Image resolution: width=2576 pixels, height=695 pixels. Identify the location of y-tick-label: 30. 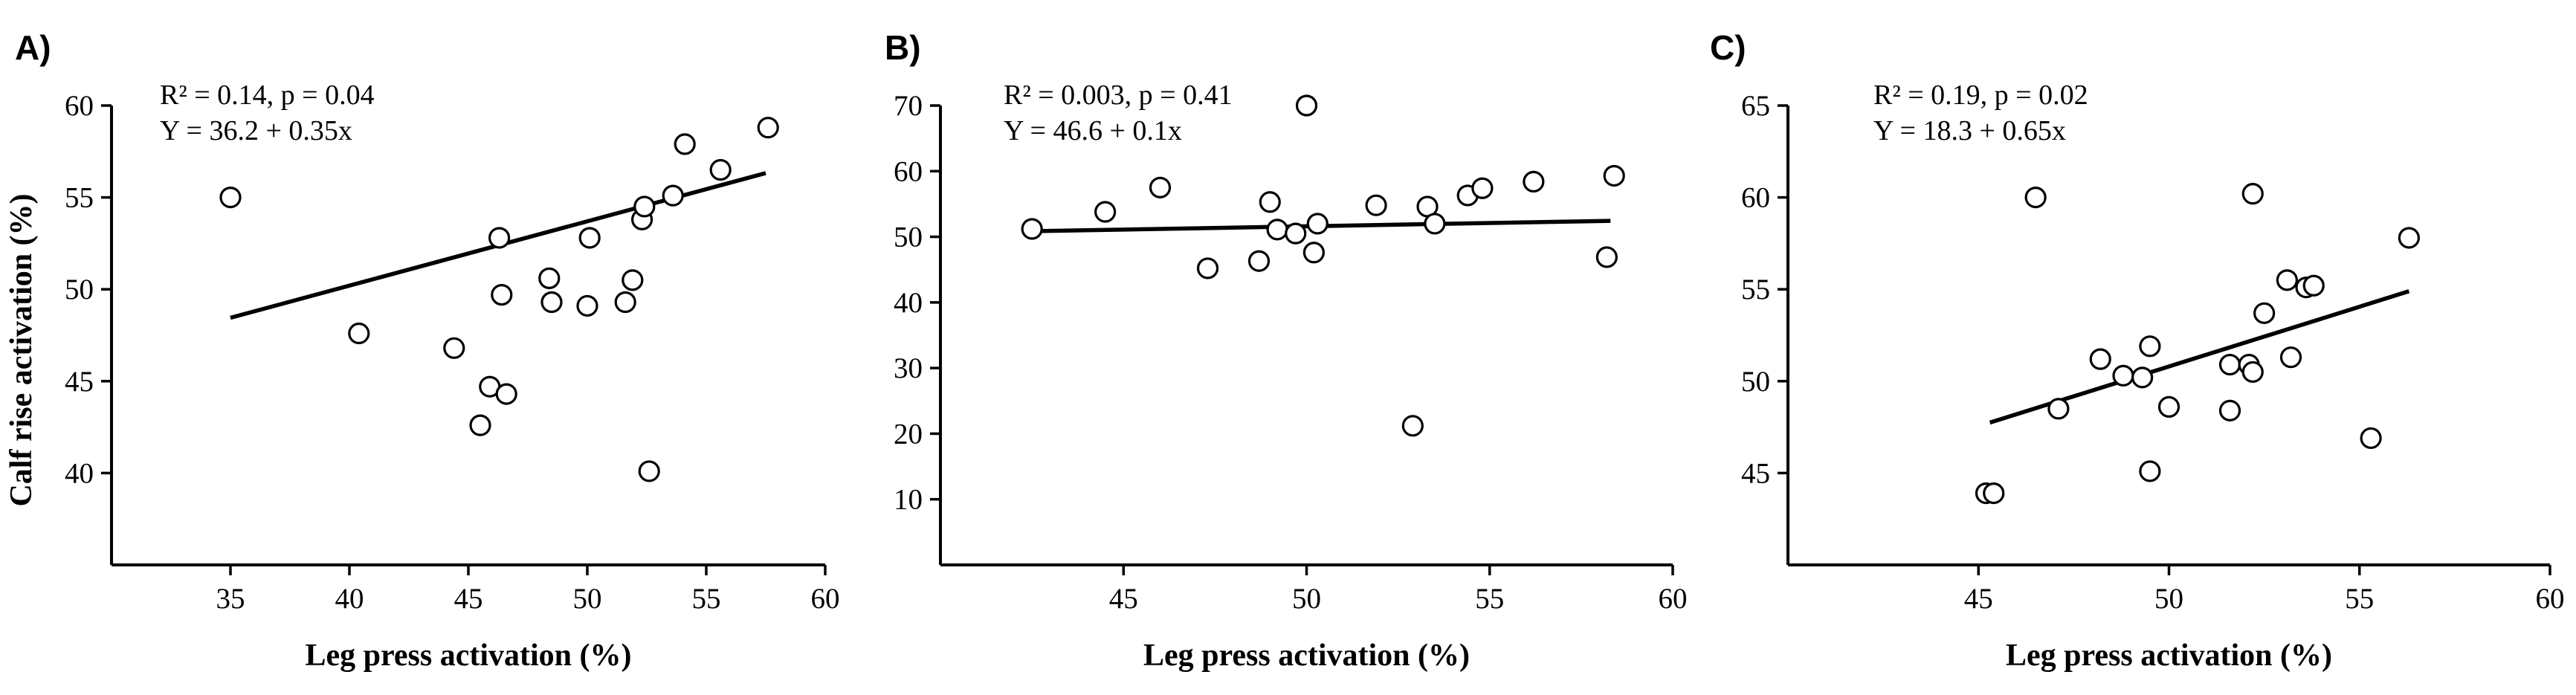
(908, 368).